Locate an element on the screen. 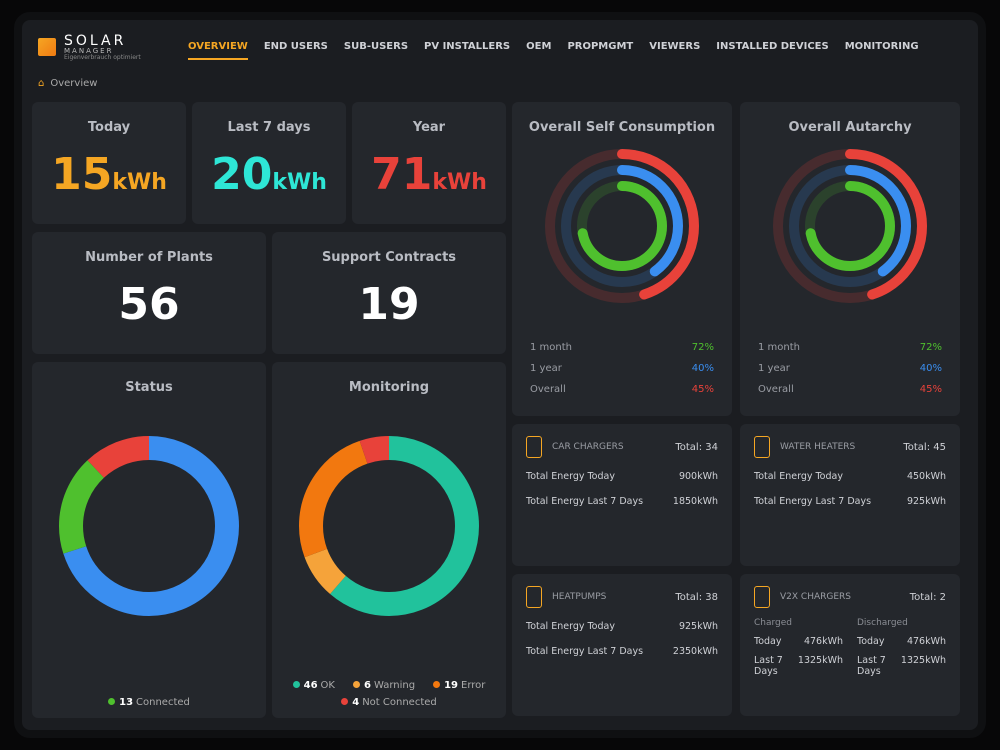 The image size is (1000, 750). stat-card: Support Contracts 19 is located at coordinates (389, 293).